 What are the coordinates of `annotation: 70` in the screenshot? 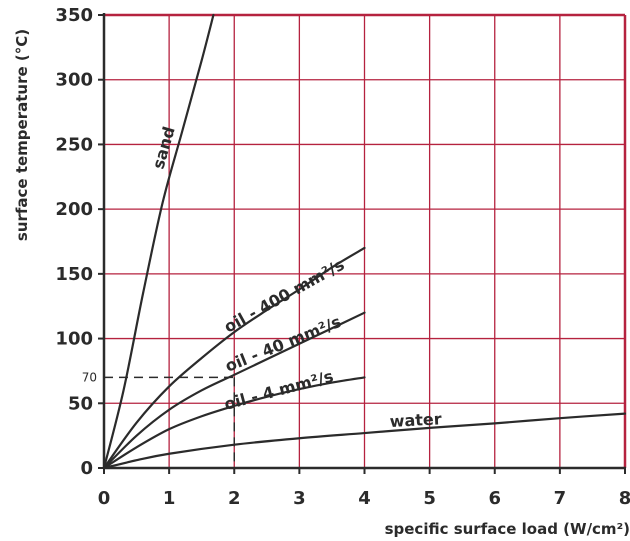 It's located at (158, 419).